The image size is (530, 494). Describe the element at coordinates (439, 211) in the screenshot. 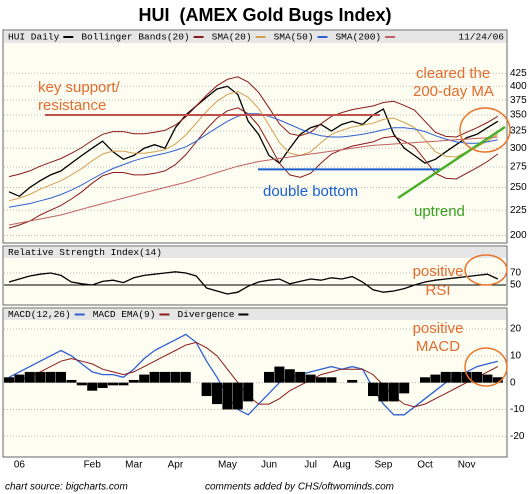

I see `annotation: uptrend` at that location.